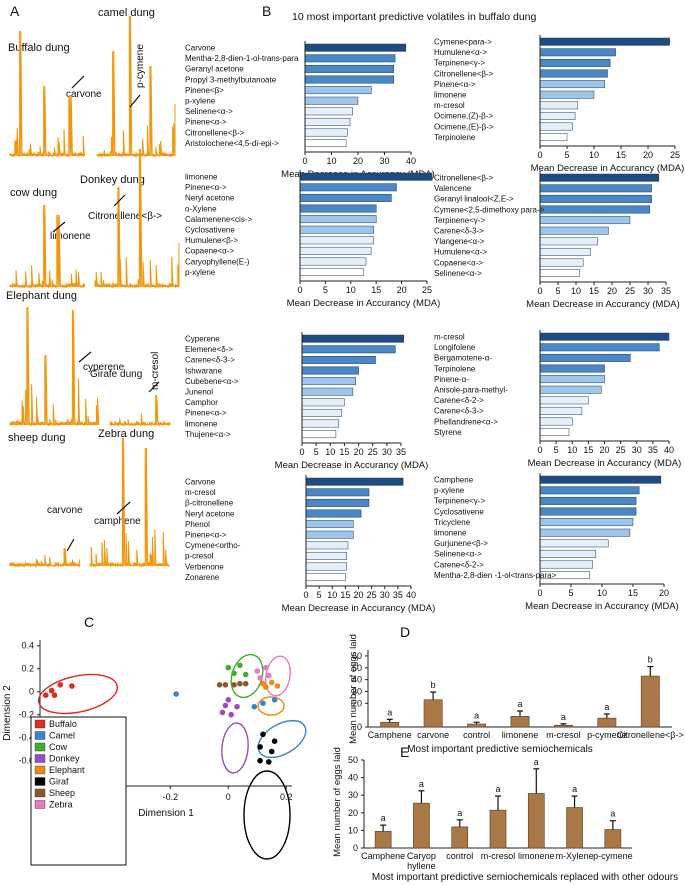  I want to click on x-tick-label-3: 0, so click(228, 797).